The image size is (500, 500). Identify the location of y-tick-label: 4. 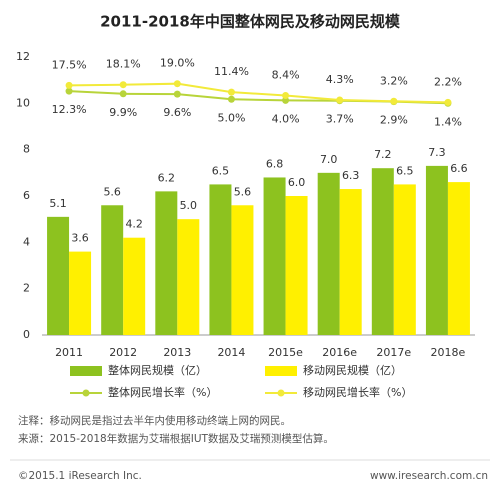
(26, 241).